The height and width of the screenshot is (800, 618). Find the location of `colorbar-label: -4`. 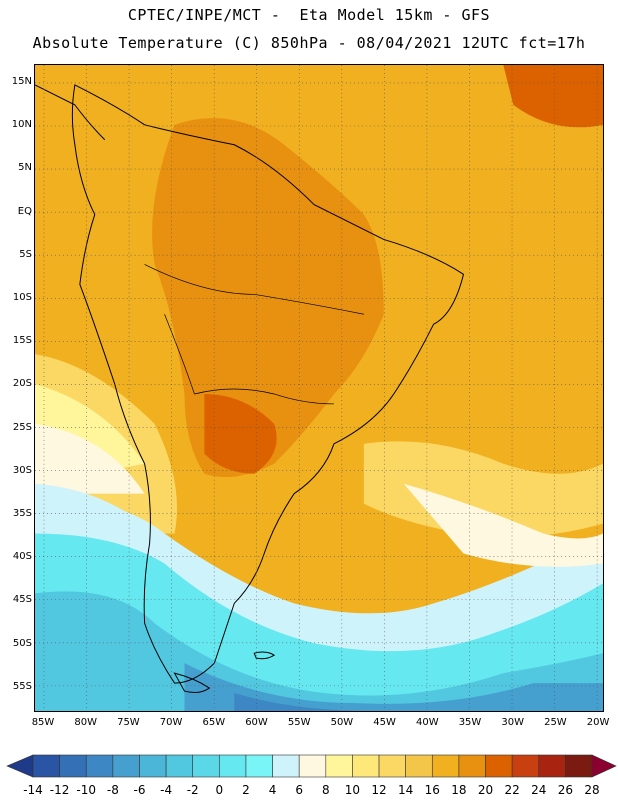

colorbar-label: -4 is located at coordinates (166, 790).